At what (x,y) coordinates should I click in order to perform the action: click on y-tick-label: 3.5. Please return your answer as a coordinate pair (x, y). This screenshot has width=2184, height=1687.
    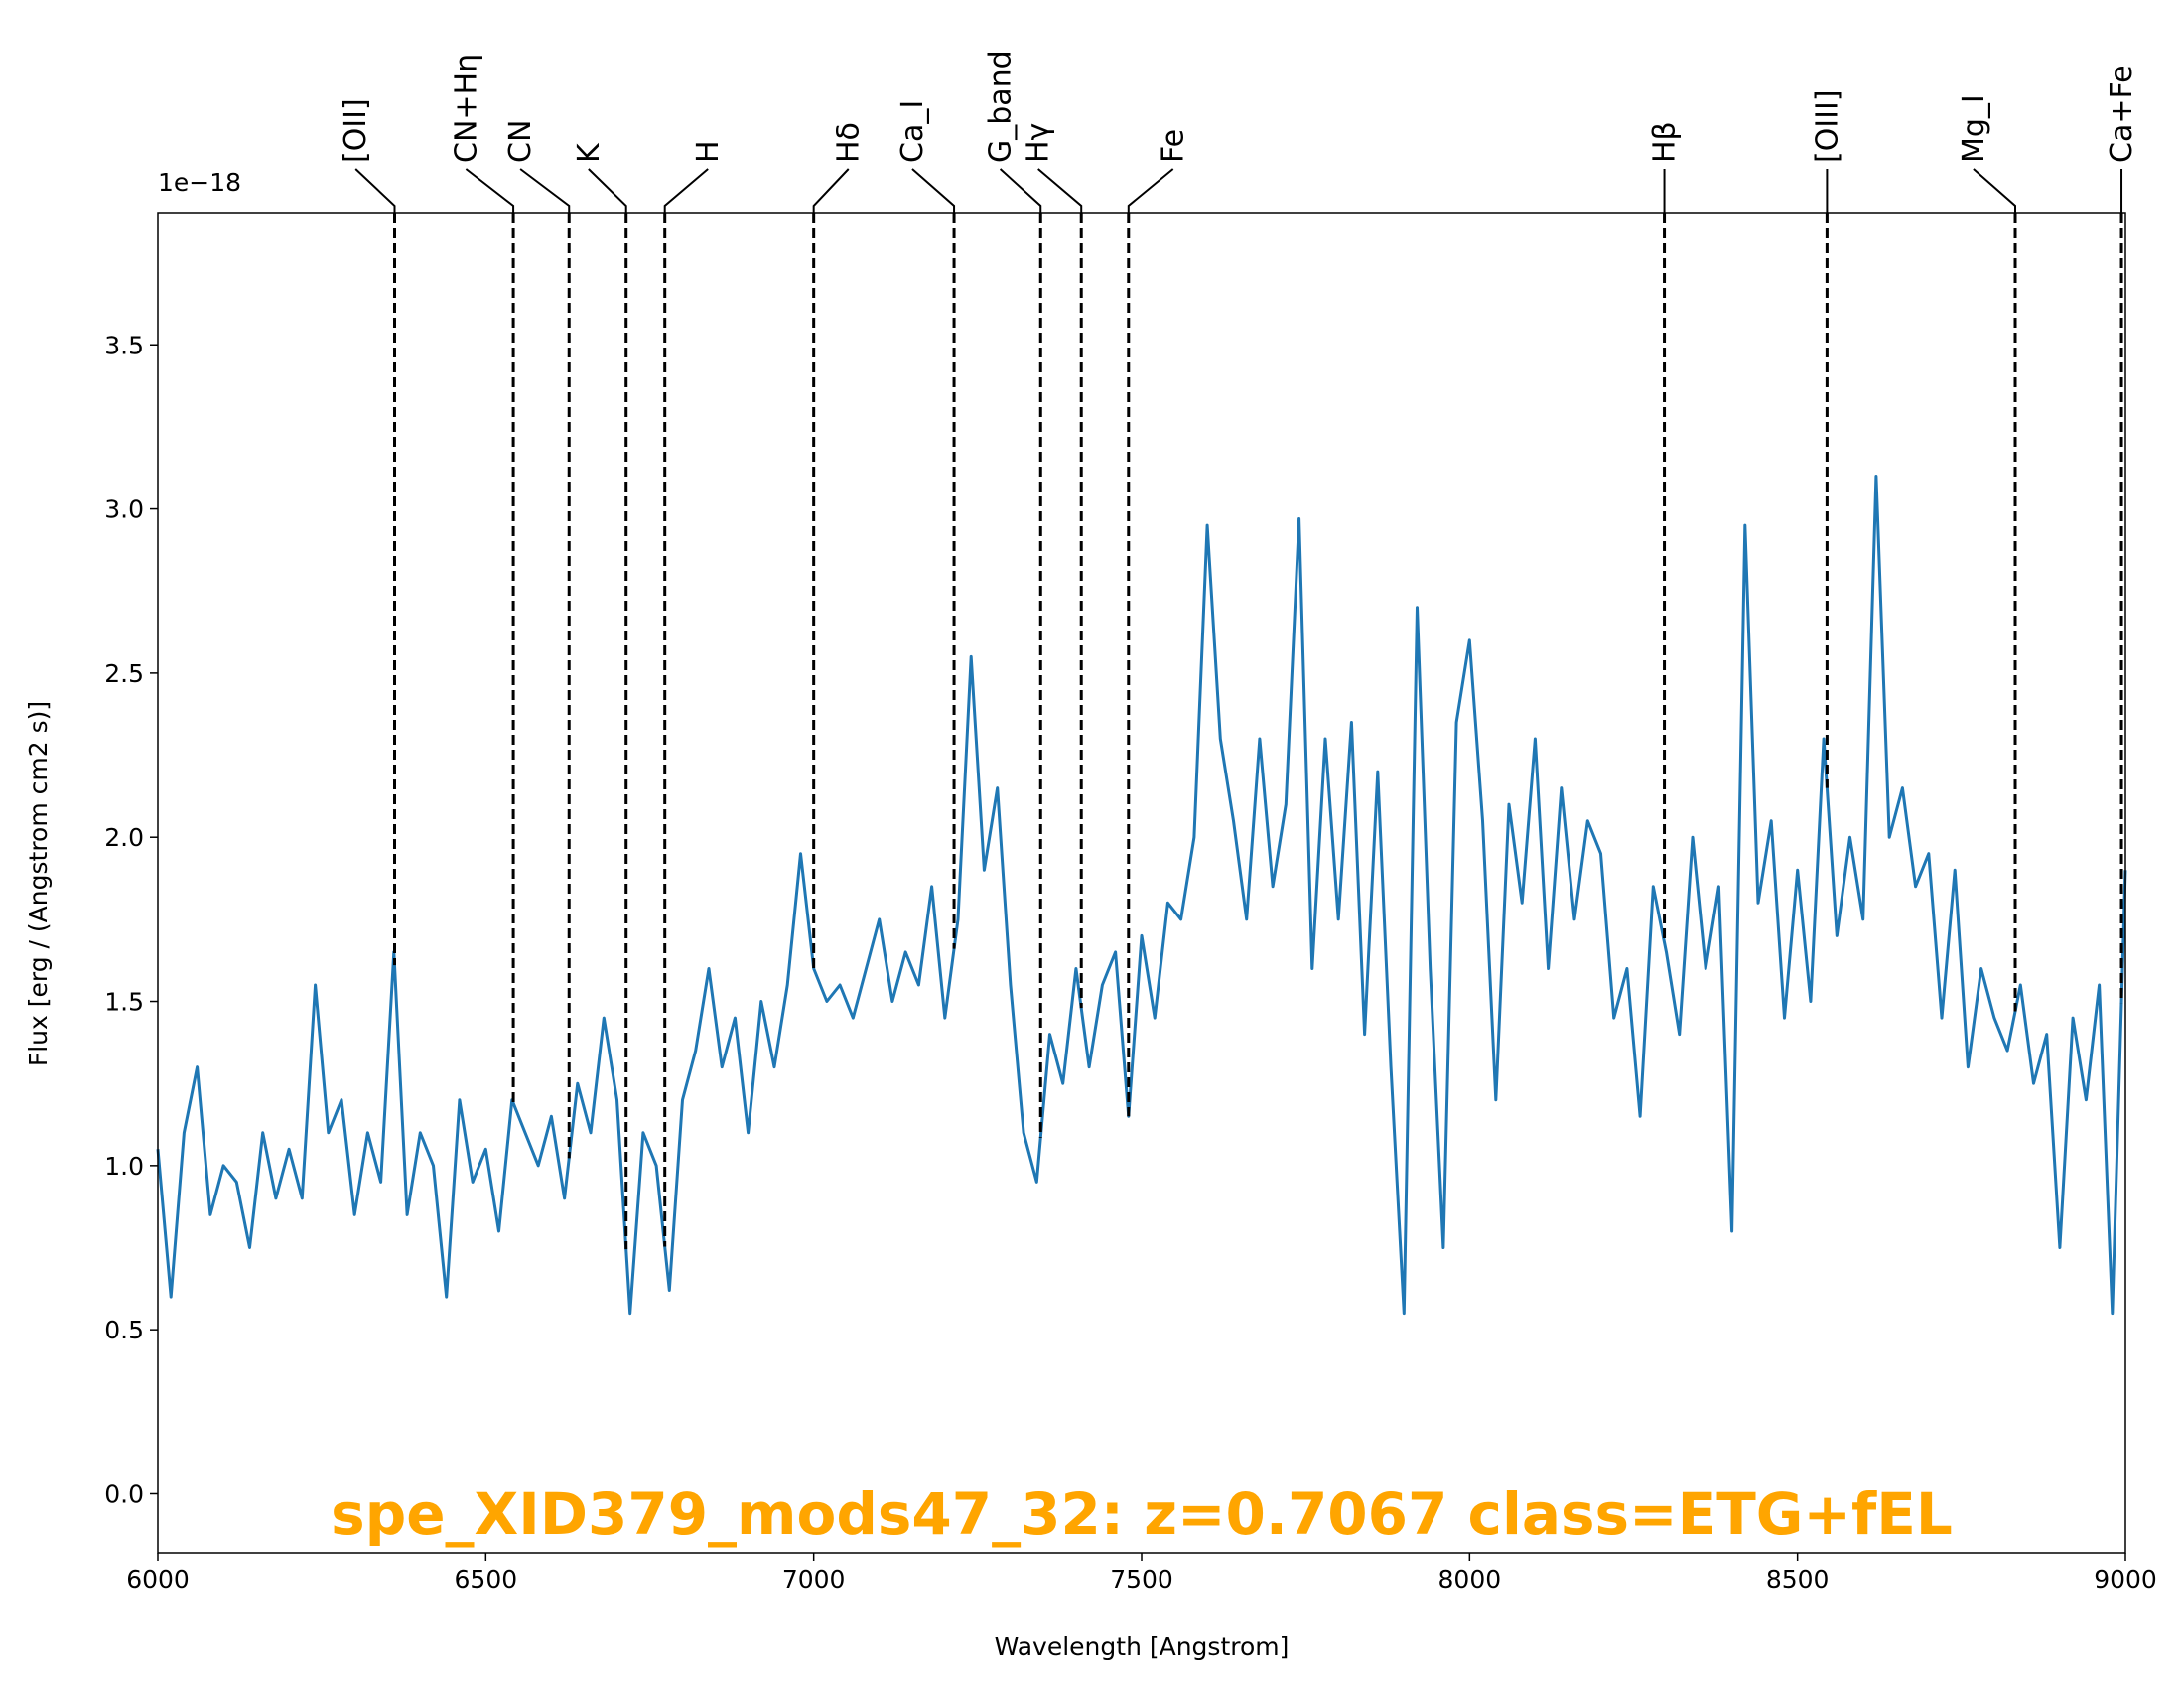
    Looking at the image, I should click on (124, 345).